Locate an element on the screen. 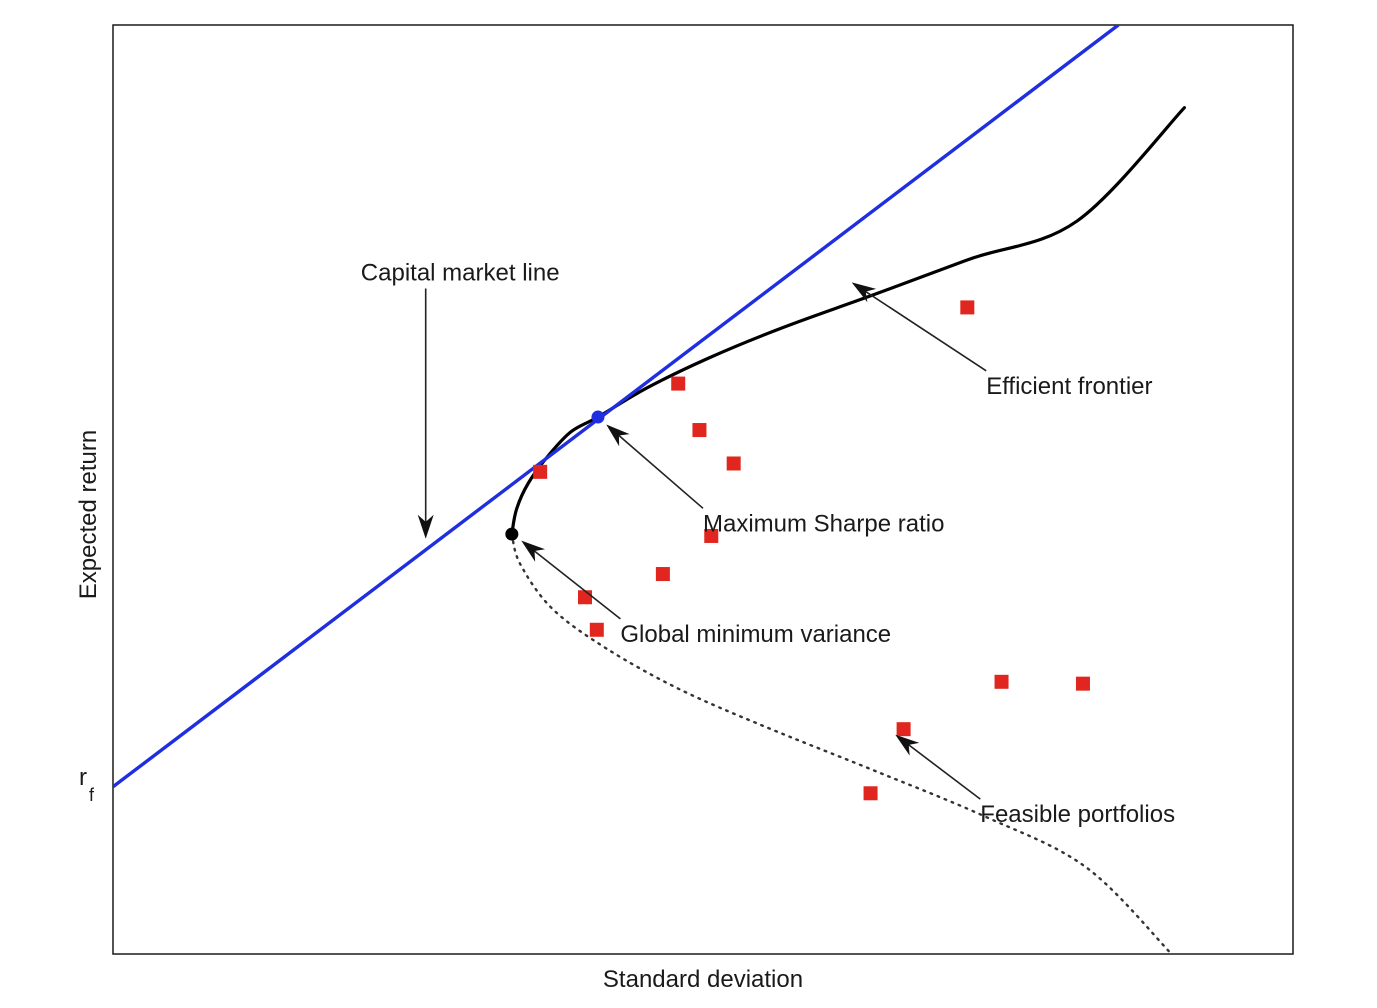 The width and height of the screenshot is (1377, 1008). maximum-sharpe-ratio-label: Maximum Sharpe ratio is located at coordinates (823, 523).